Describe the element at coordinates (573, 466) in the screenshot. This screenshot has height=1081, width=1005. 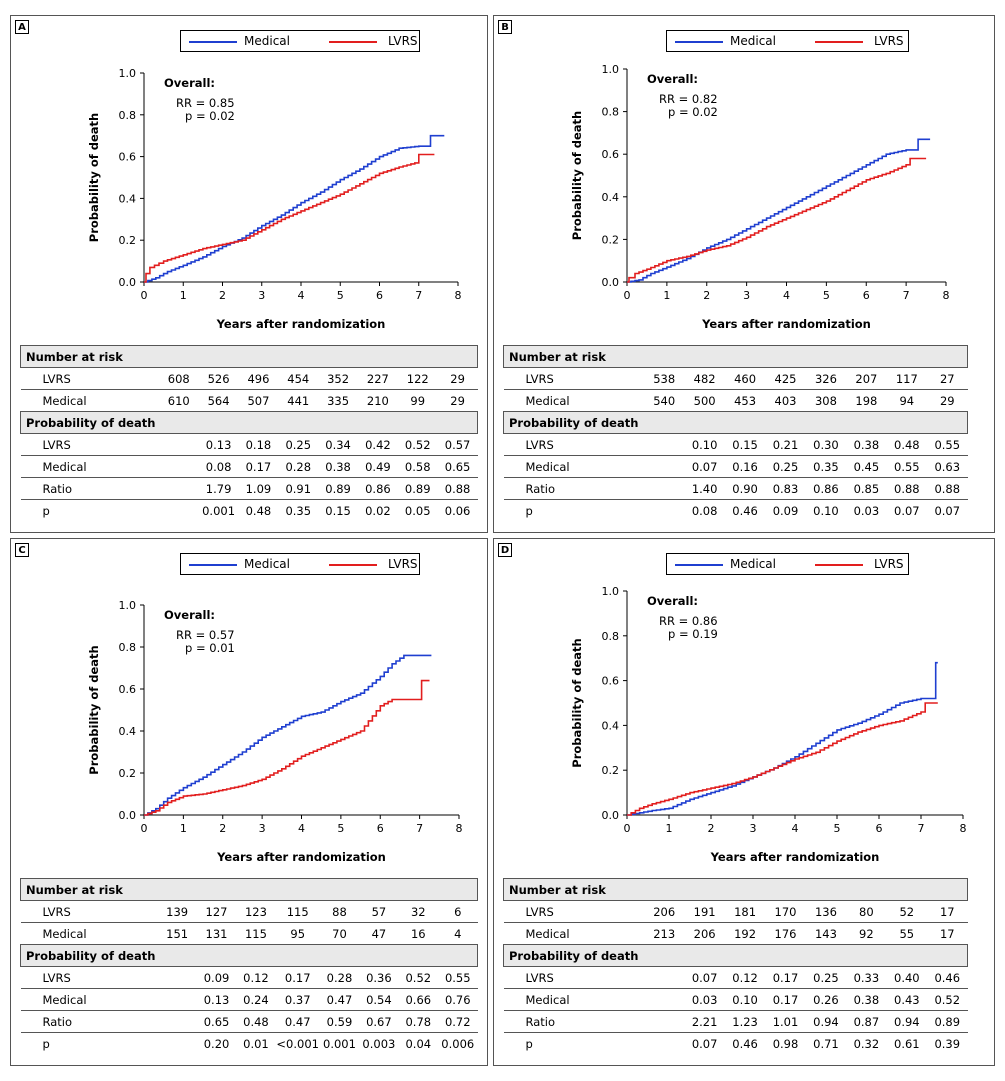
I see `row-label: Medical` at that location.